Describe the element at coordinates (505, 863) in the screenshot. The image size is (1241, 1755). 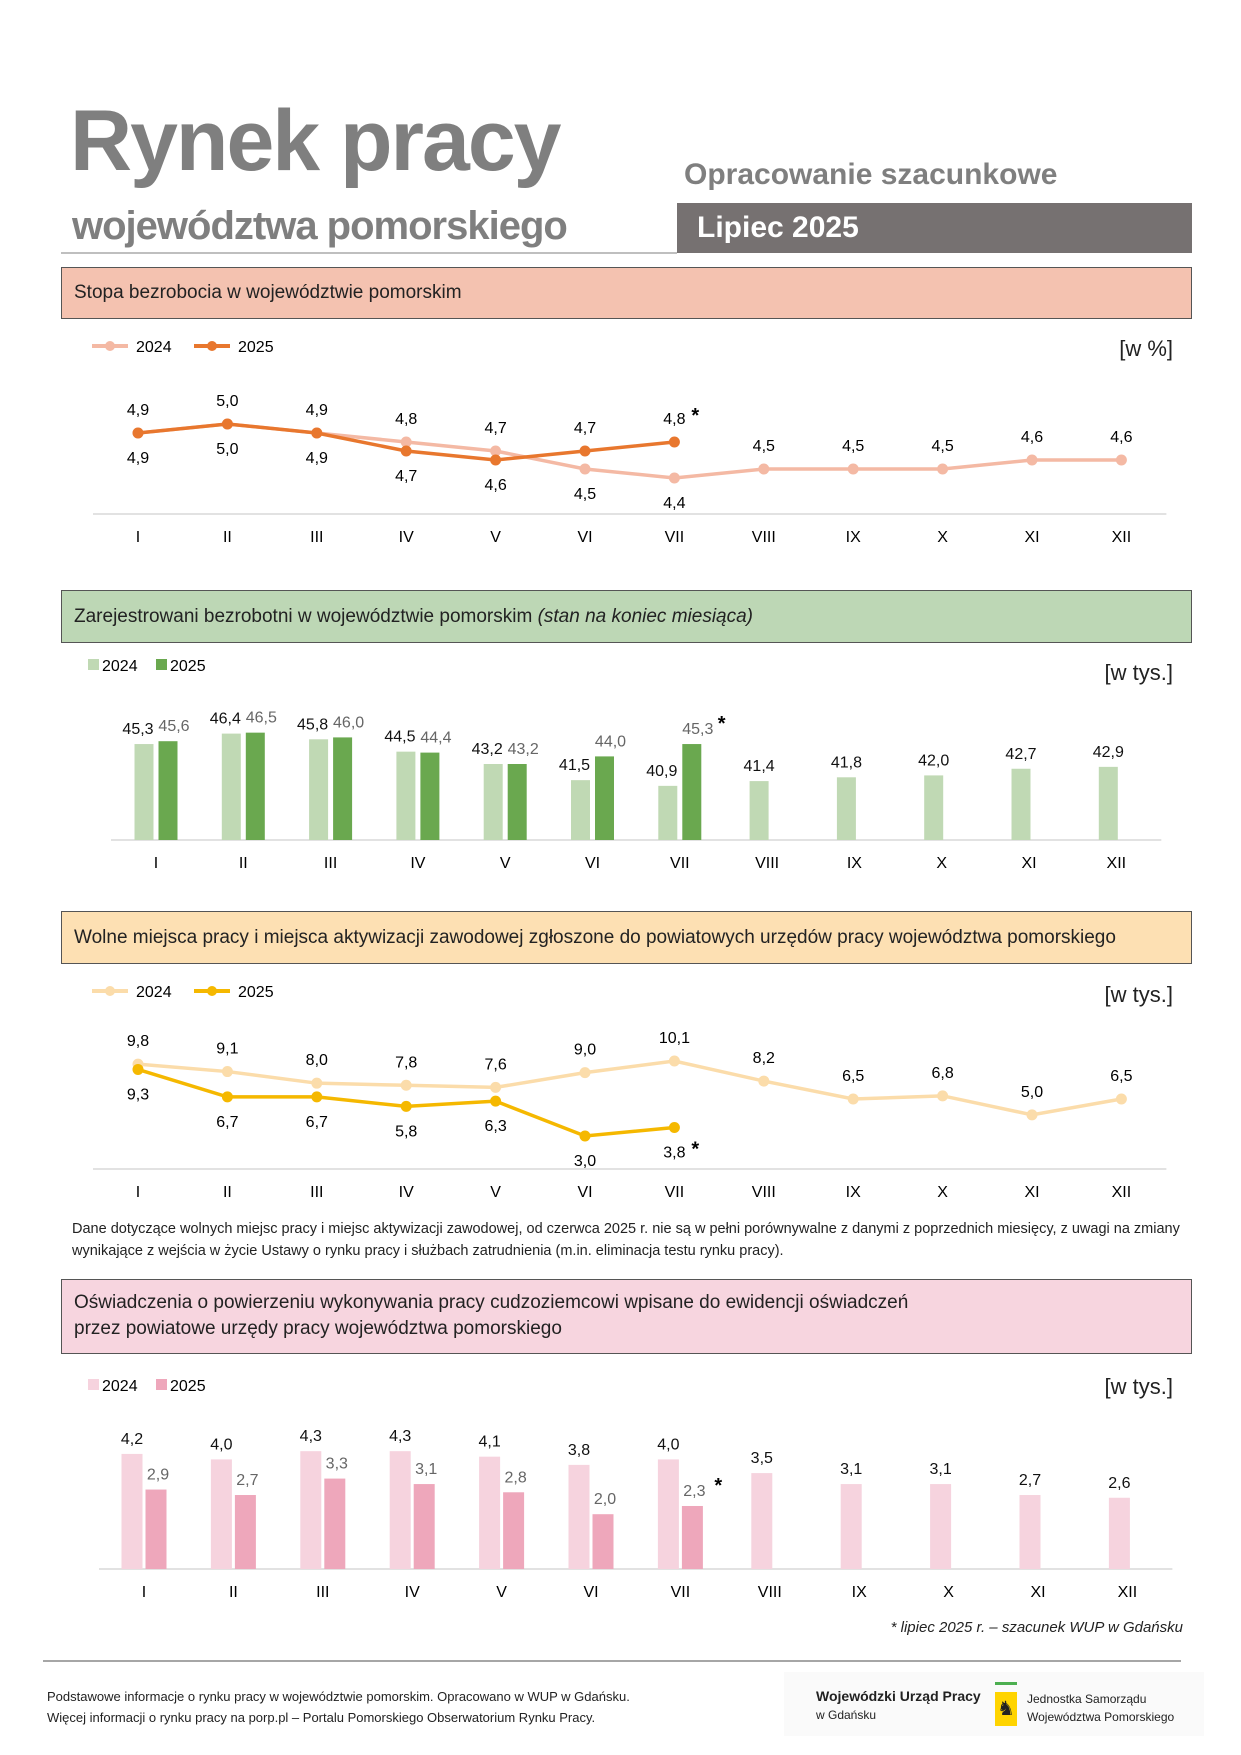
I see `x-tick-label: V` at that location.